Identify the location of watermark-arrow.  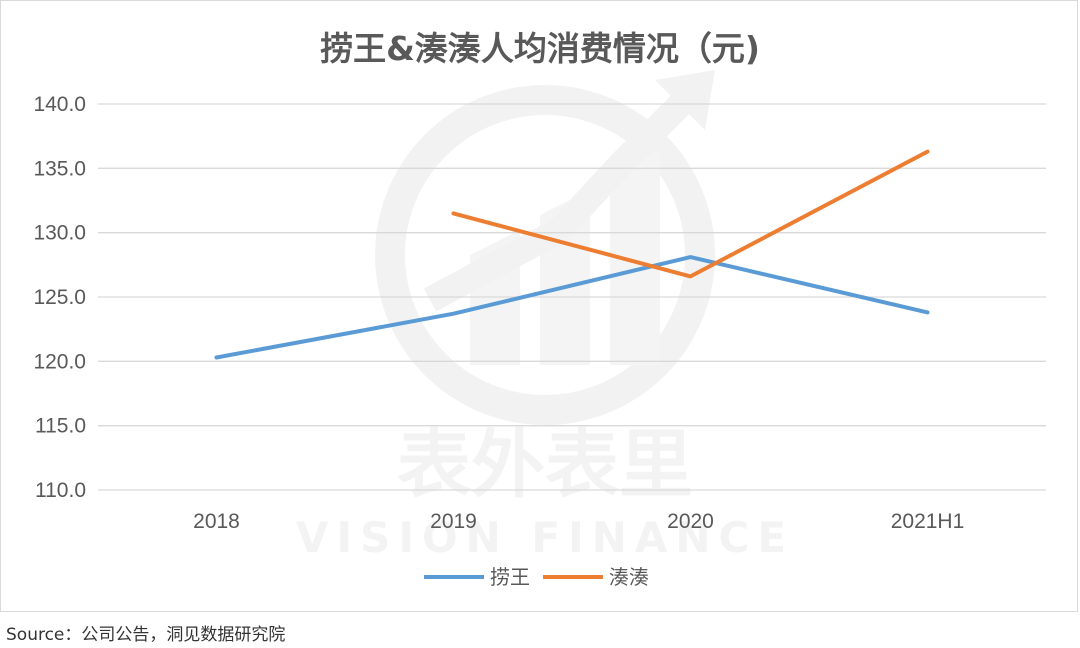
(561, 198).